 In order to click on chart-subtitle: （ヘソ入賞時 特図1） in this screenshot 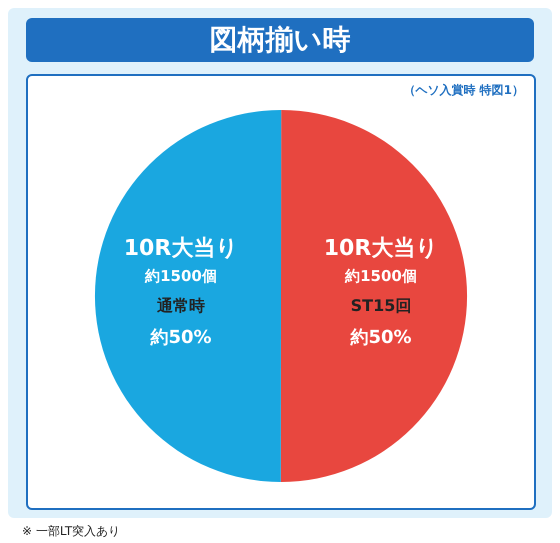, I will do `click(463, 90)`.